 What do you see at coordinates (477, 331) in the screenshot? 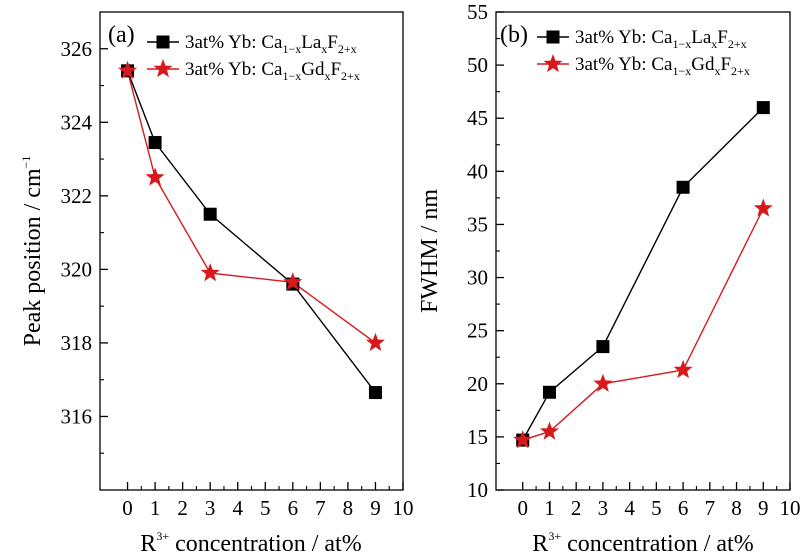
I see `y-tick-label: 25` at bounding box center [477, 331].